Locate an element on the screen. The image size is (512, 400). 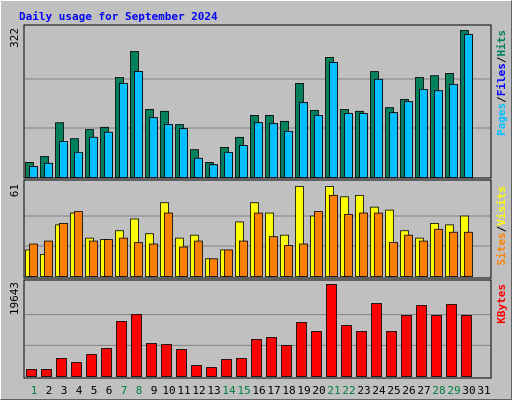
x-tick-label: 28 is located at coordinates (438, 390).